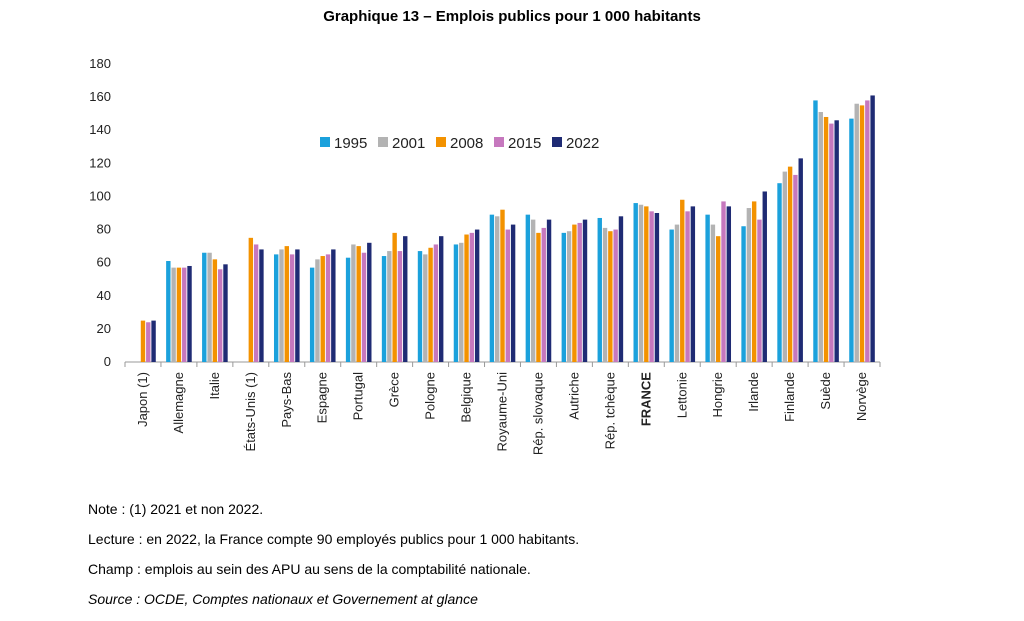  I want to click on category-label: Rép. slovaque, so click(537, 413).